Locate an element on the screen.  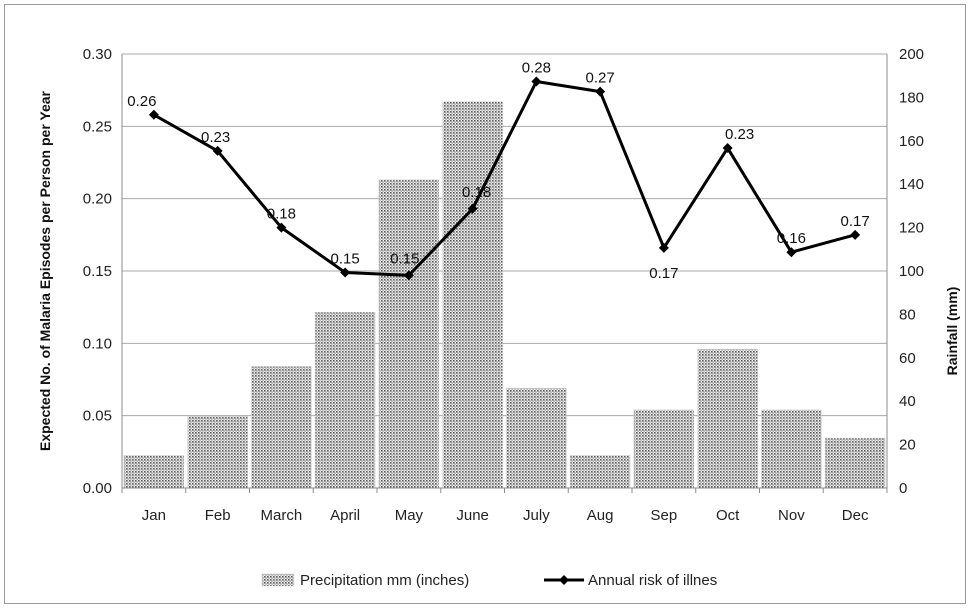
legend-line-label: Annual risk of illnes is located at coordinates (652, 580).